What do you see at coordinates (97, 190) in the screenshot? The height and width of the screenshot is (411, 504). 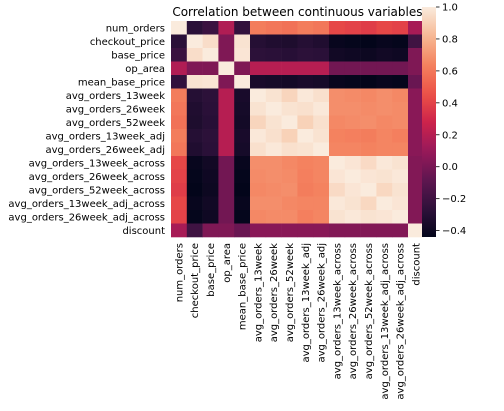 I see `row-label: avg_orders_52week_across` at bounding box center [97, 190].